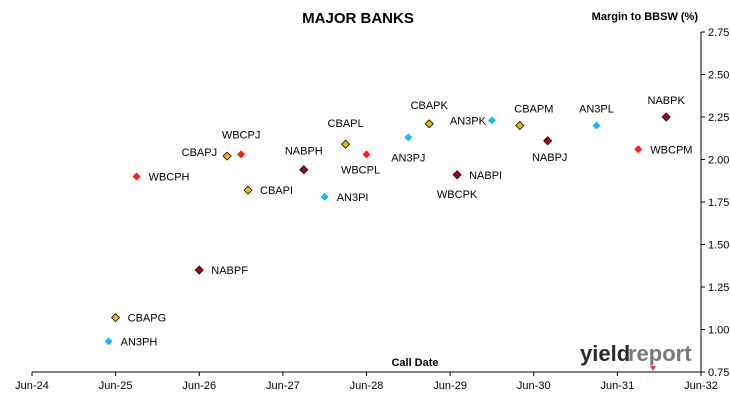 The height and width of the screenshot is (400, 730). What do you see at coordinates (116, 386) in the screenshot?
I see `x-tick-label: Jun-25` at bounding box center [116, 386].